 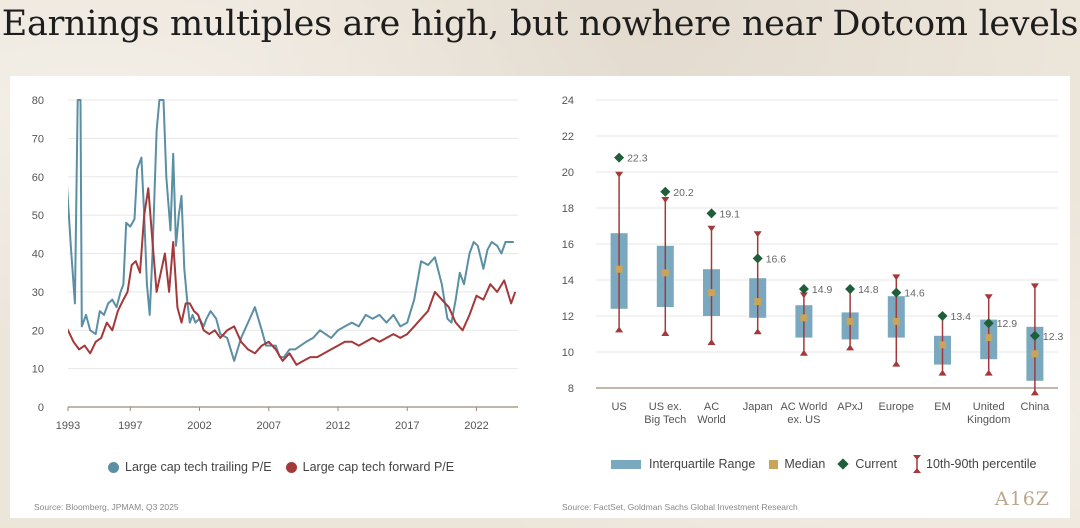 What do you see at coordinates (198, 467) in the screenshot?
I see `legend-trailing-label: Large cap tech trailing P/E` at bounding box center [198, 467].